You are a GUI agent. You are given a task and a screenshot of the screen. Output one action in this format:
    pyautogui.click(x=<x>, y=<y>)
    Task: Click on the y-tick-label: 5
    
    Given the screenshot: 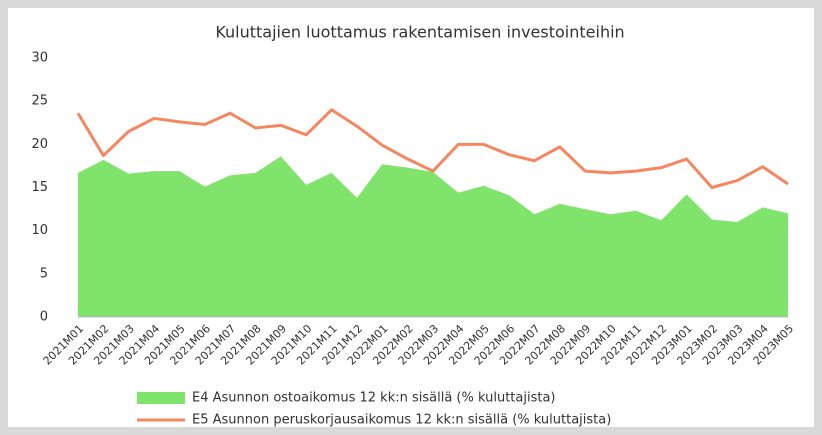 What is the action you would take?
    pyautogui.click(x=44, y=273)
    